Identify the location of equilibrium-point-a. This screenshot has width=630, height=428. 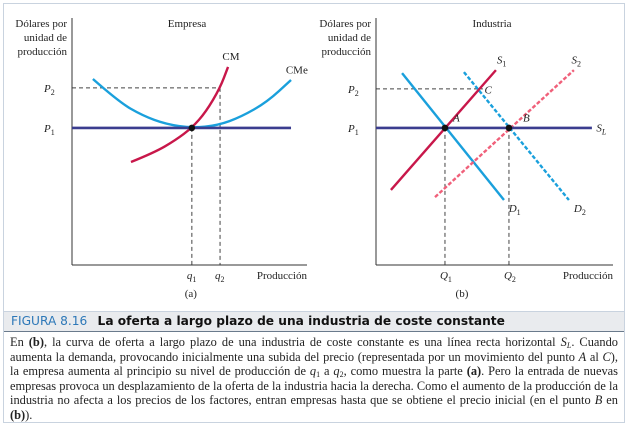
(445, 128).